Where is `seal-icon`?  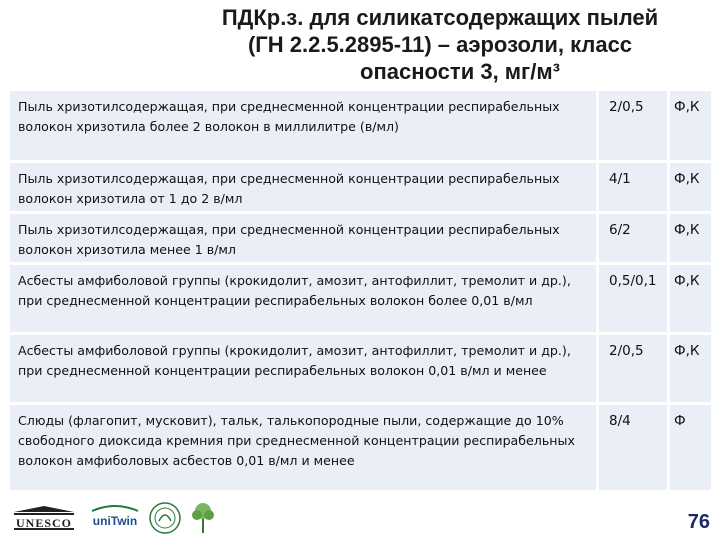 seal-icon is located at coordinates (165, 518).